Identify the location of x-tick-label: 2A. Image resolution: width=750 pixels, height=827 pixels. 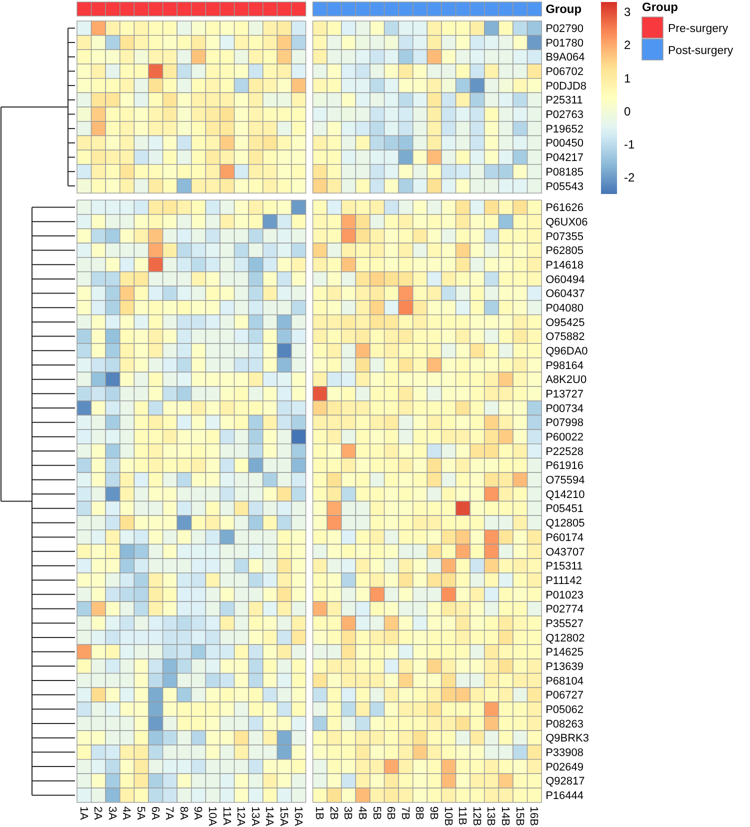
(98, 813).